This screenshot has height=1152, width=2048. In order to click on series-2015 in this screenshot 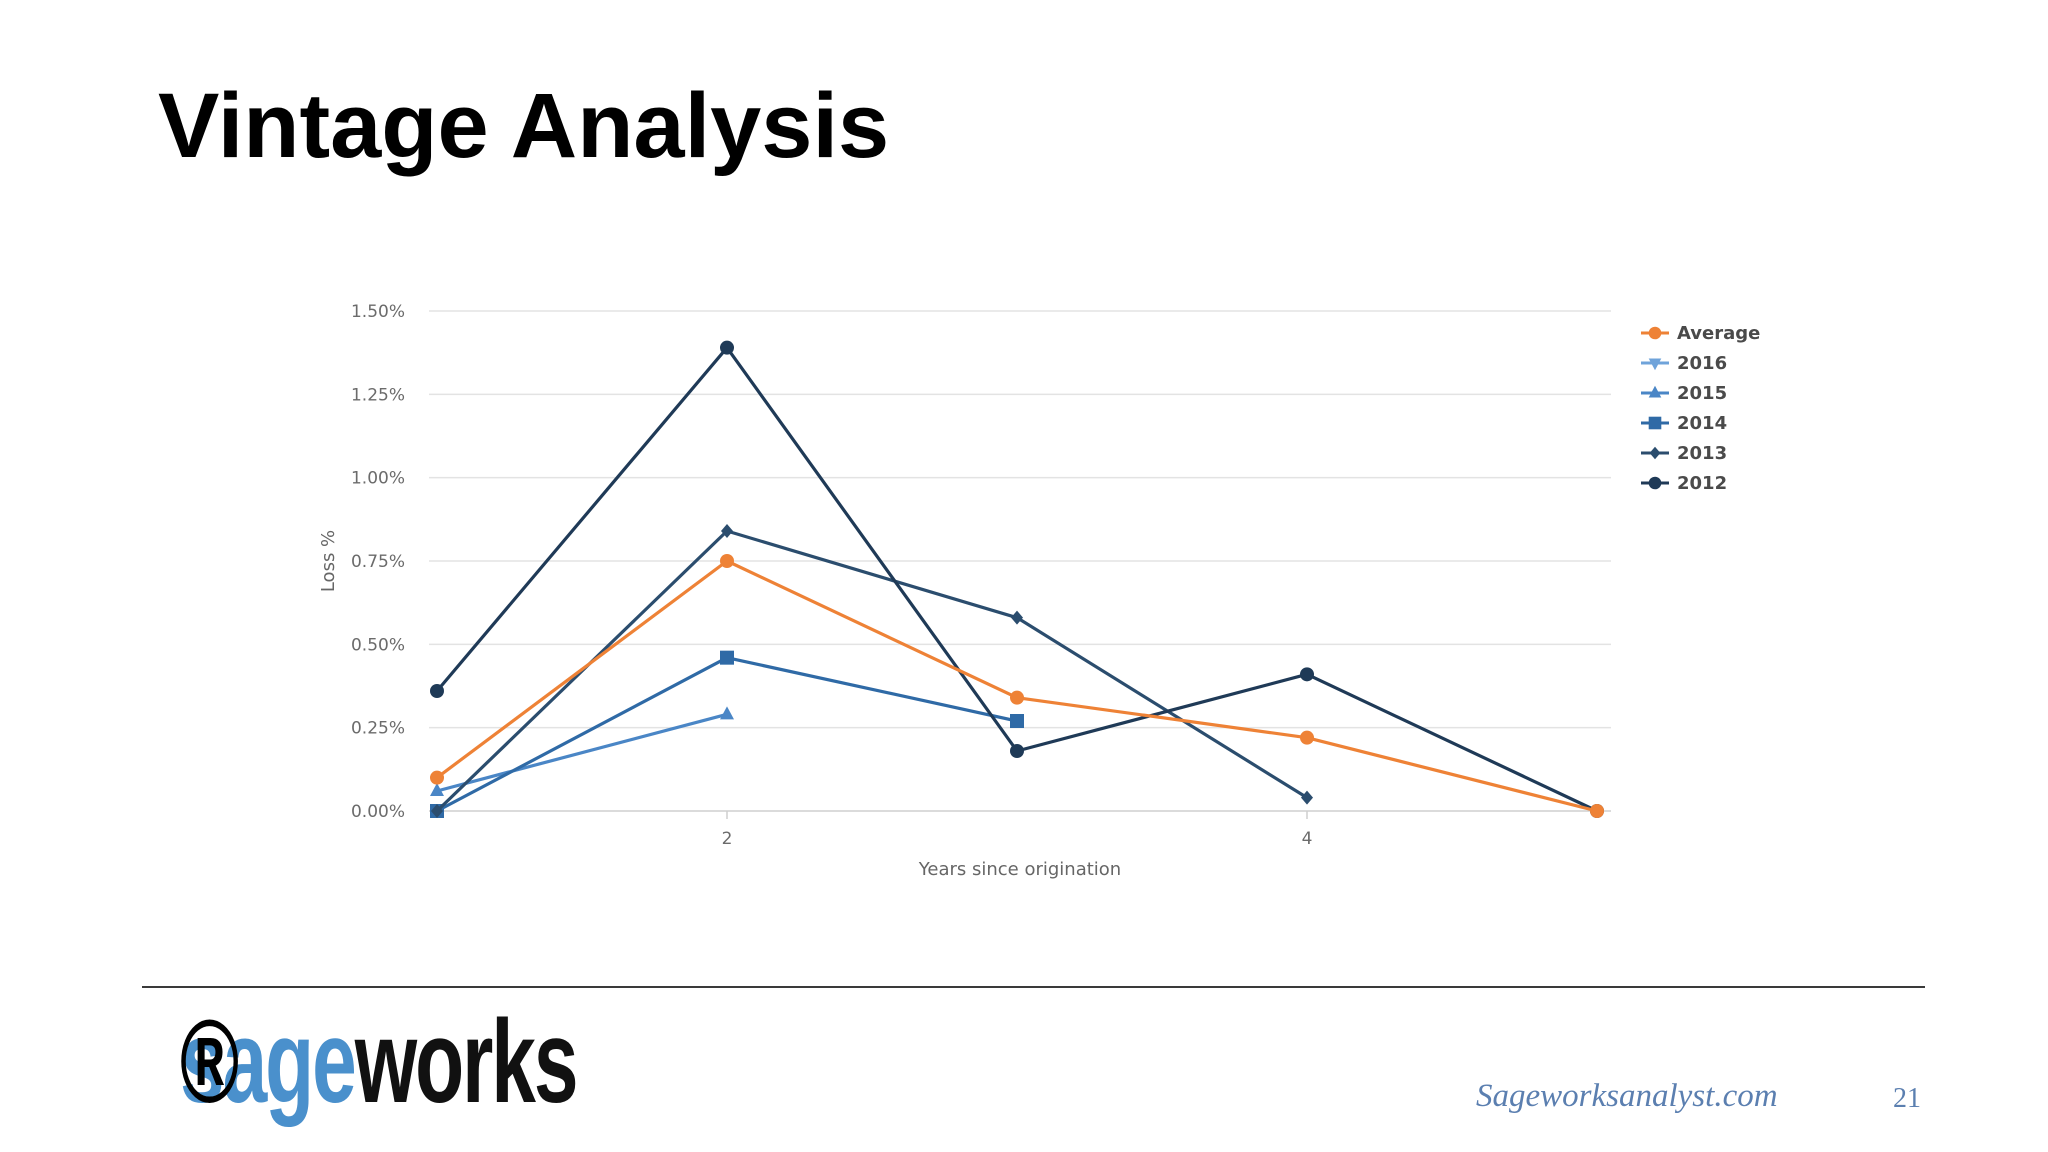, I will do `click(582, 751)`.